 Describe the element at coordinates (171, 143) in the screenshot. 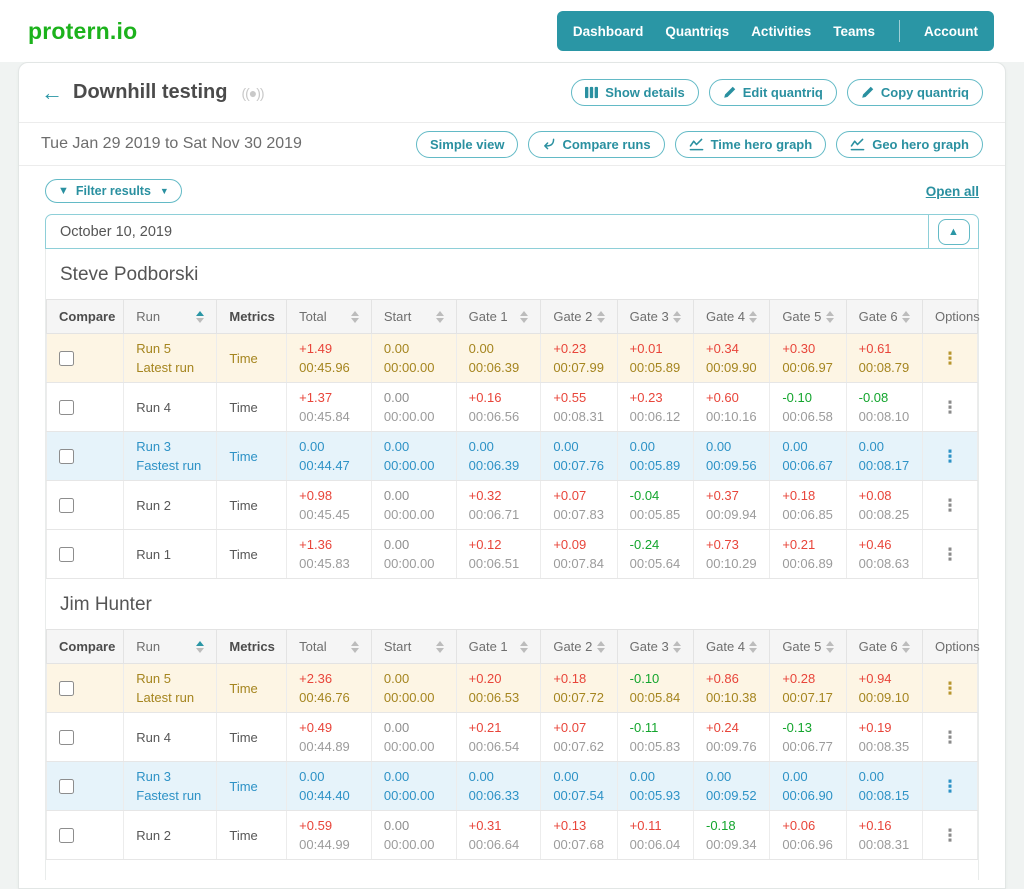

I see `date-range-label: Tue Jan 29 2019 to Sat Nov 30 2019` at that location.